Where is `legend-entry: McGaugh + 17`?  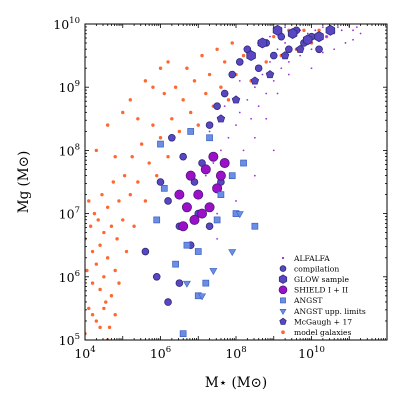 legend-entry: McGaugh + 17 is located at coordinates (315, 321).